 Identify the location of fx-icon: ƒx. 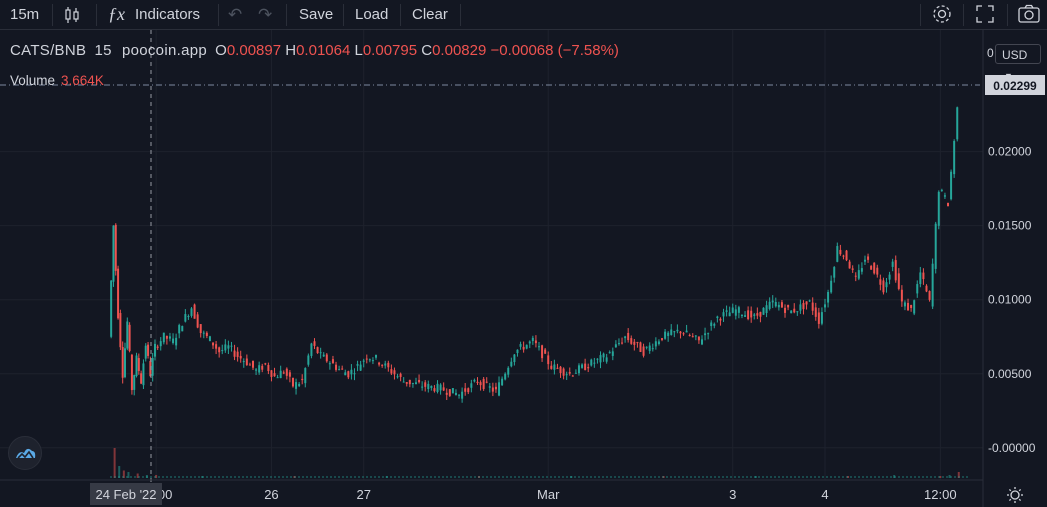
(116, 14).